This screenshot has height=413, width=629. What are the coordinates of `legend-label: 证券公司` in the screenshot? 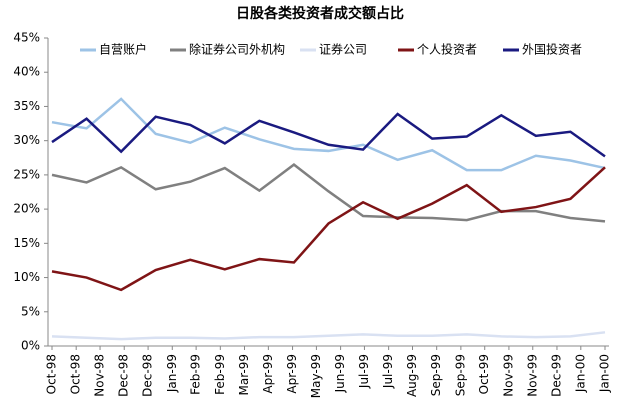 It's located at (343, 49).